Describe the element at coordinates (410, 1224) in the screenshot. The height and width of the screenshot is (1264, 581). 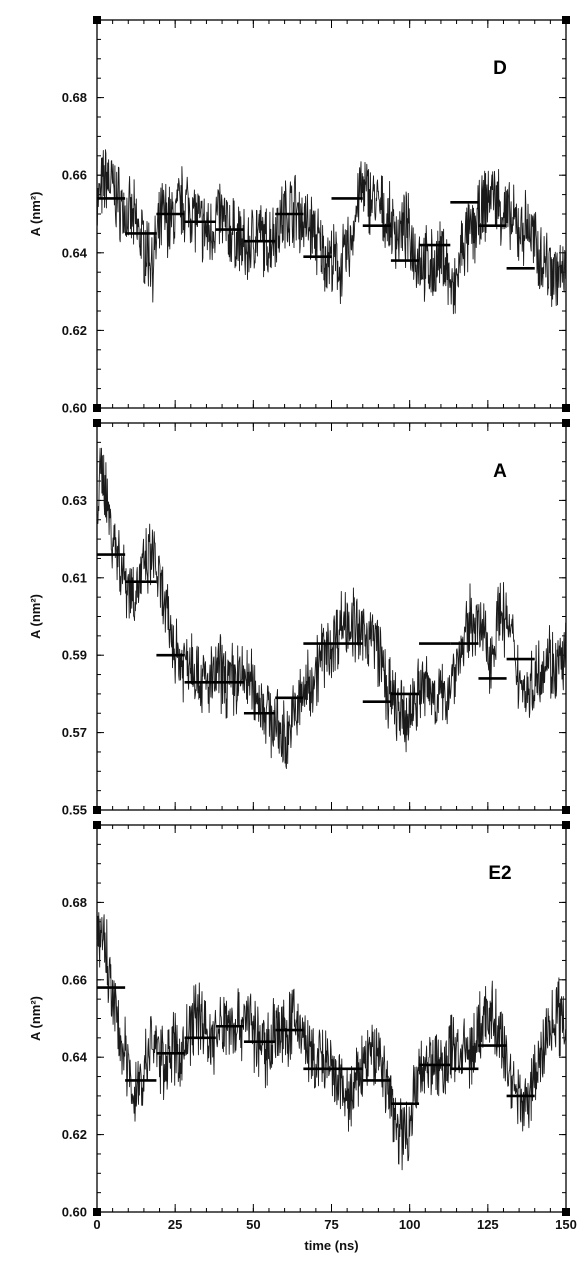
I see `x-tick-label: 100` at that location.